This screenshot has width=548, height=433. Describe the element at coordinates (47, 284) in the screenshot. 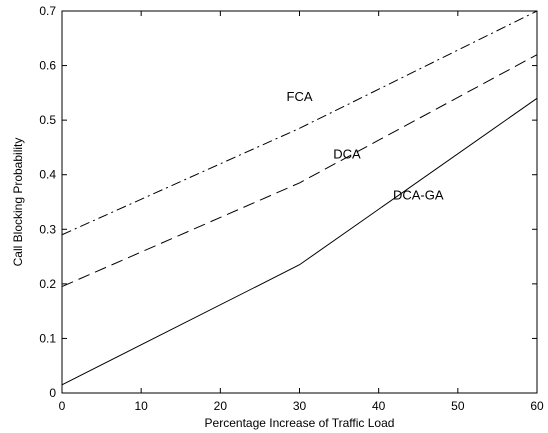

I see `y-tick-label: 0.2` at that location.